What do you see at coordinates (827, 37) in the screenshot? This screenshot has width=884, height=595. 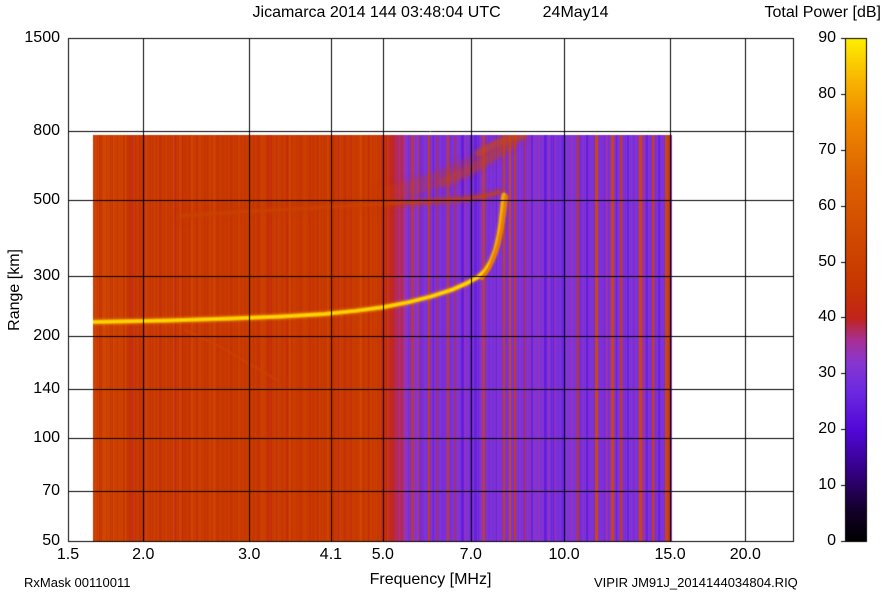 I see `colorbar-tick-label: 90` at bounding box center [827, 37].